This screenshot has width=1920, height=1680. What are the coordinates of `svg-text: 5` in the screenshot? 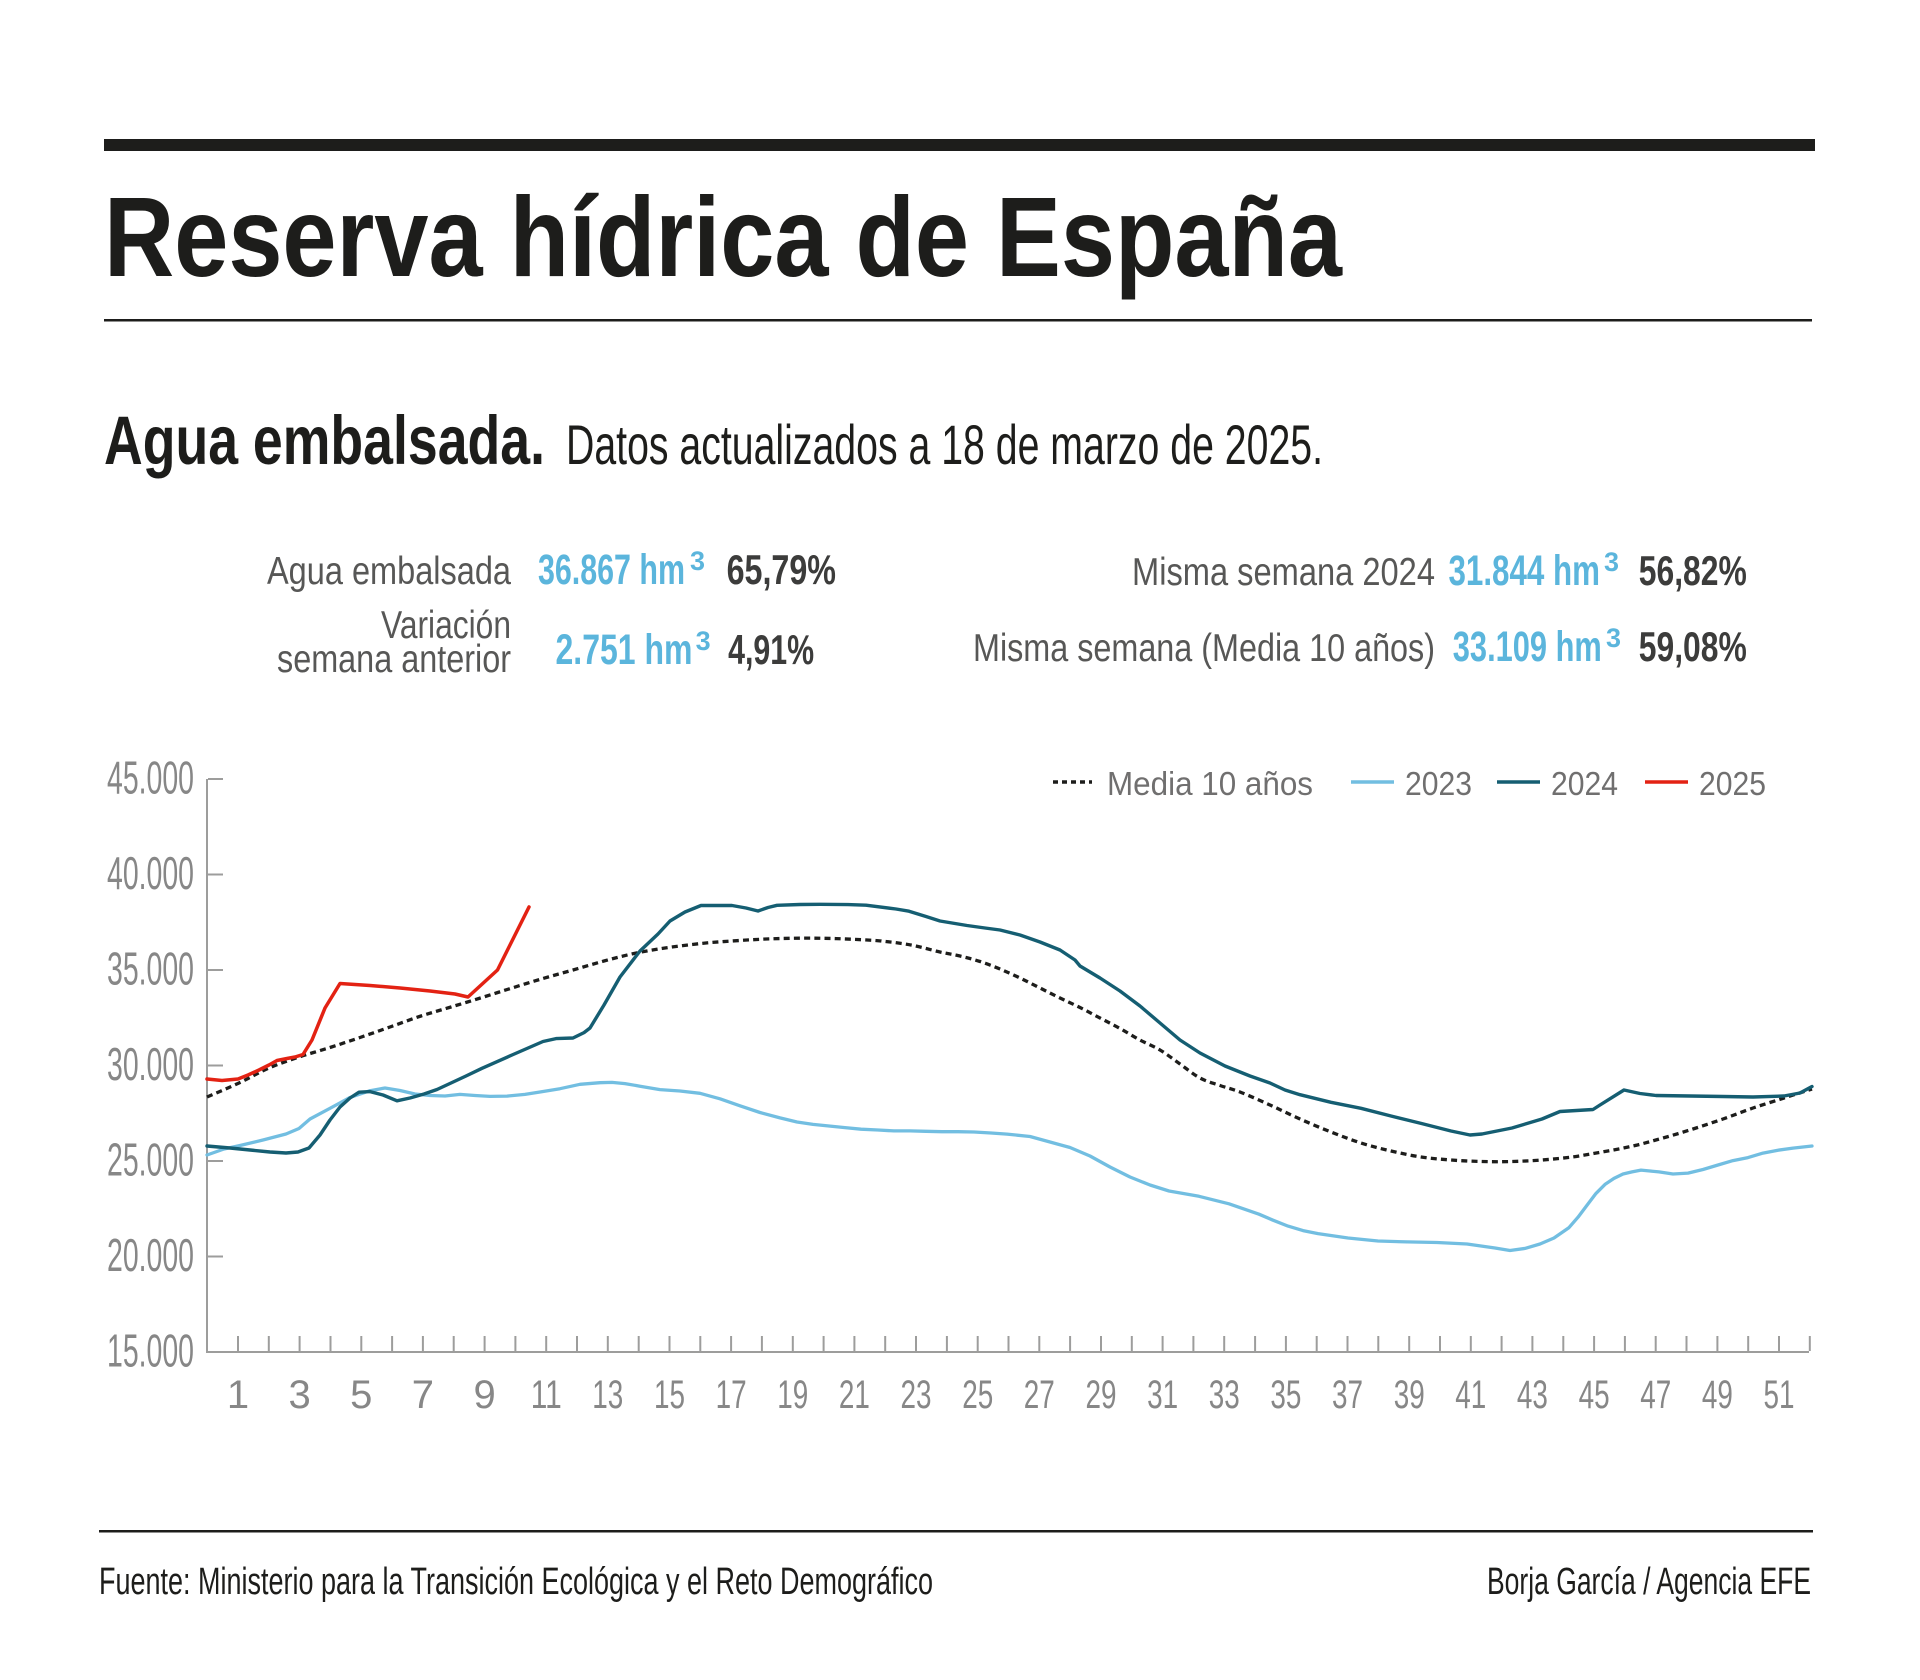 It's located at (361, 1395).